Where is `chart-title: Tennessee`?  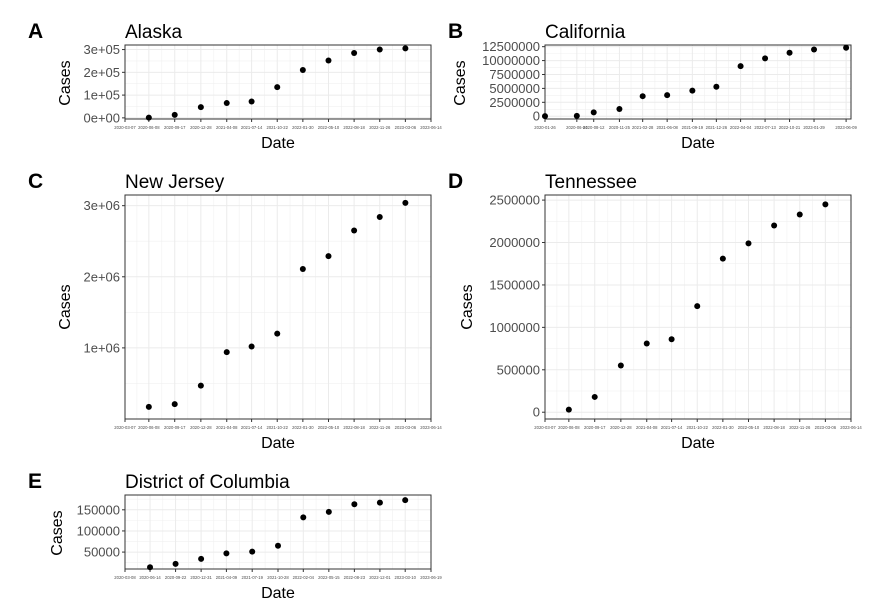 chart-title: Tennessee is located at coordinates (591, 182).